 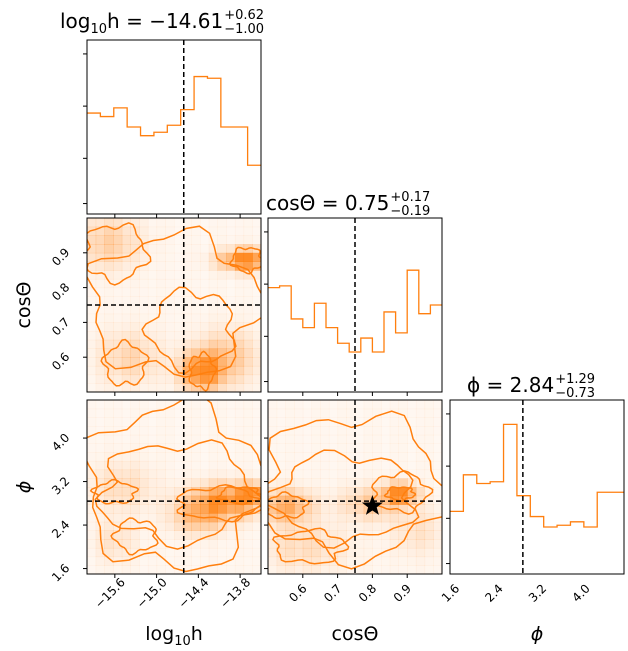 I want to click on hist-panel-logh, so click(x=172, y=128).